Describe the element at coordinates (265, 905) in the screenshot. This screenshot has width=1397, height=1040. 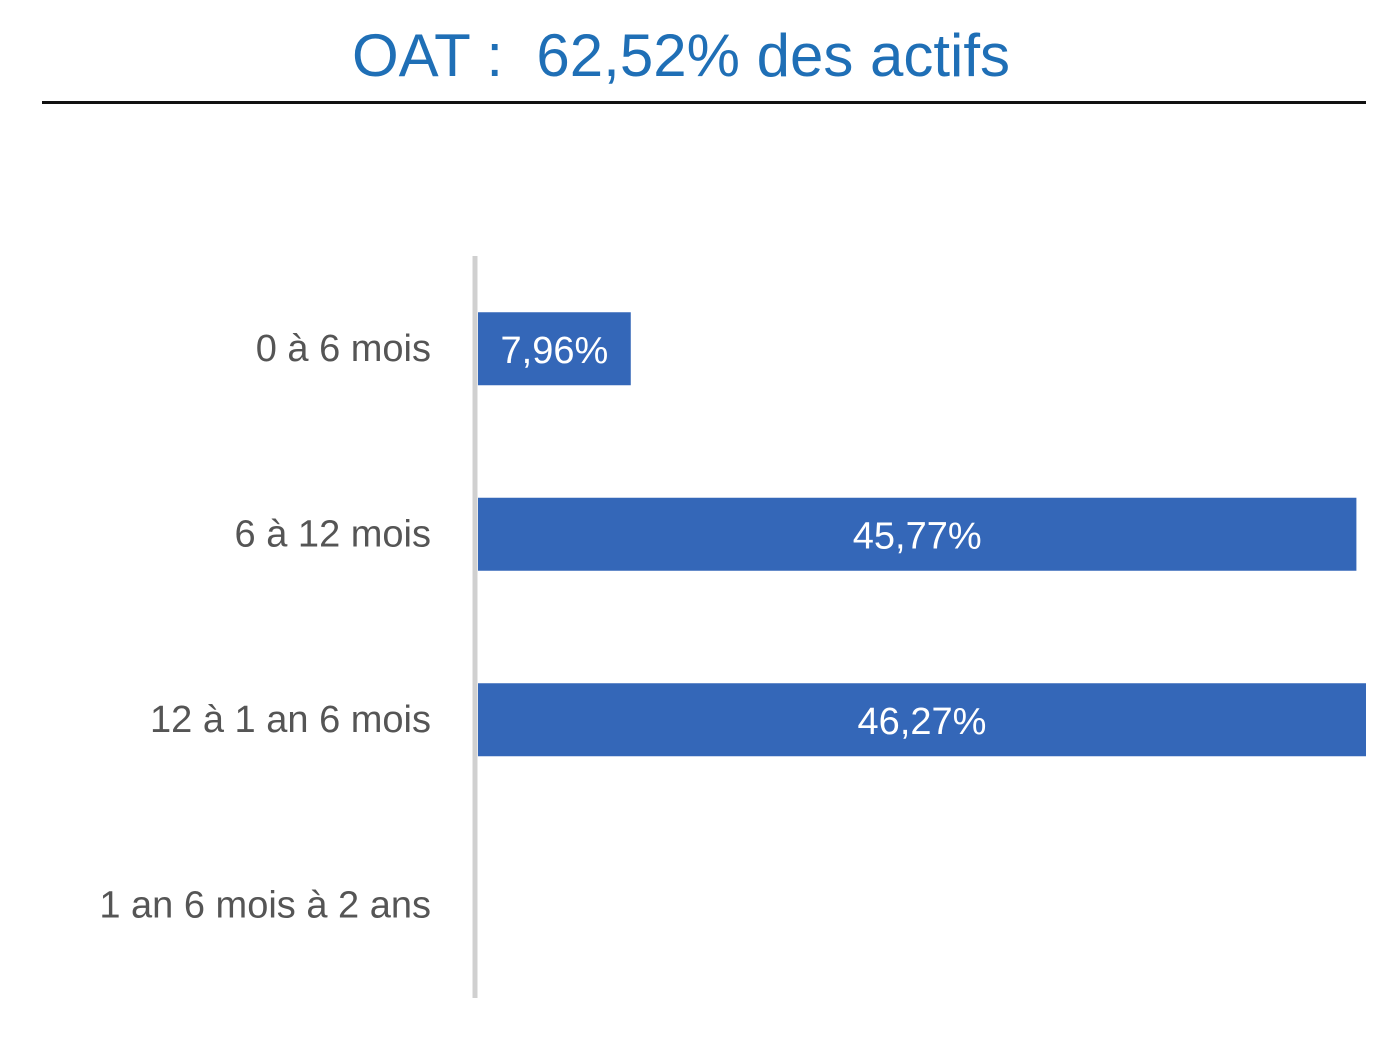
I see `category-label: 1 an 6 mois à 2 ans` at that location.